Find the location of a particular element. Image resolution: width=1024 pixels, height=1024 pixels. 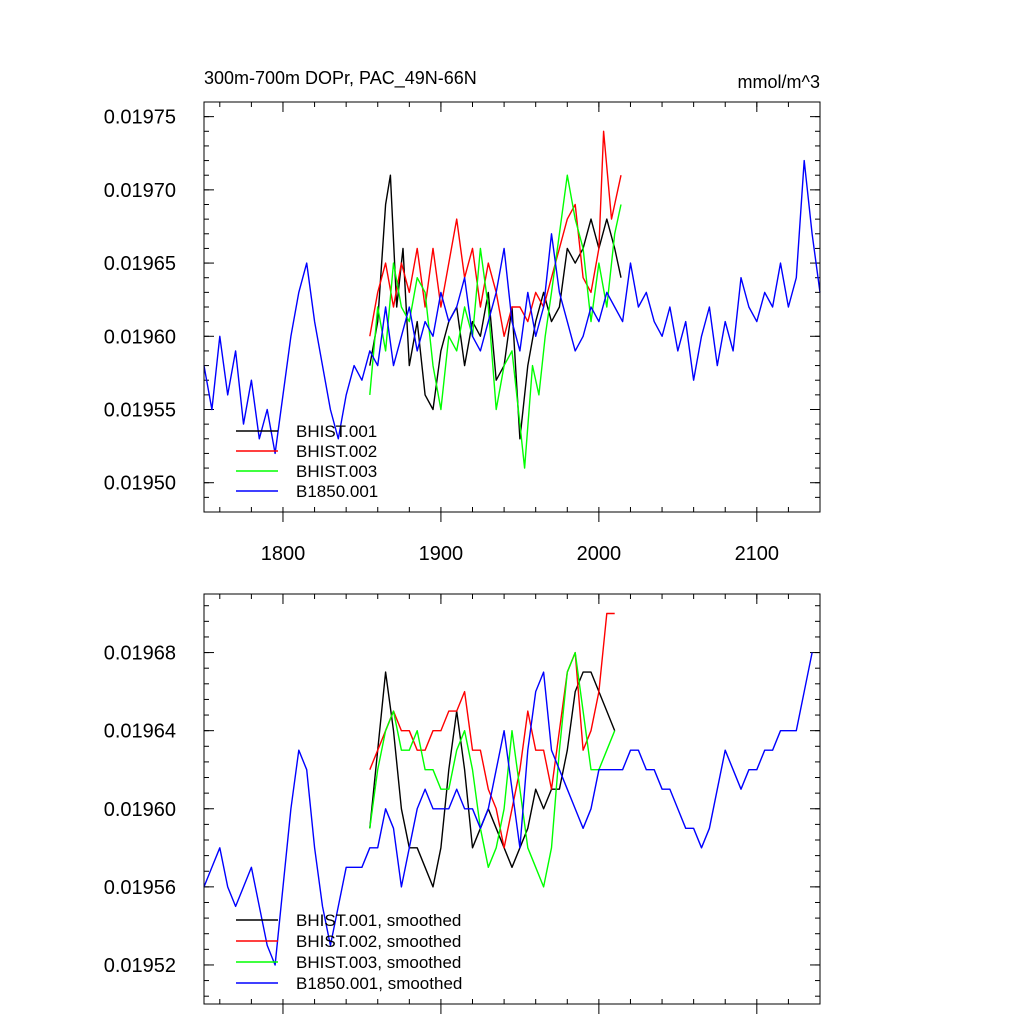

y-tick-label: 0.01956 is located at coordinates (140, 888).